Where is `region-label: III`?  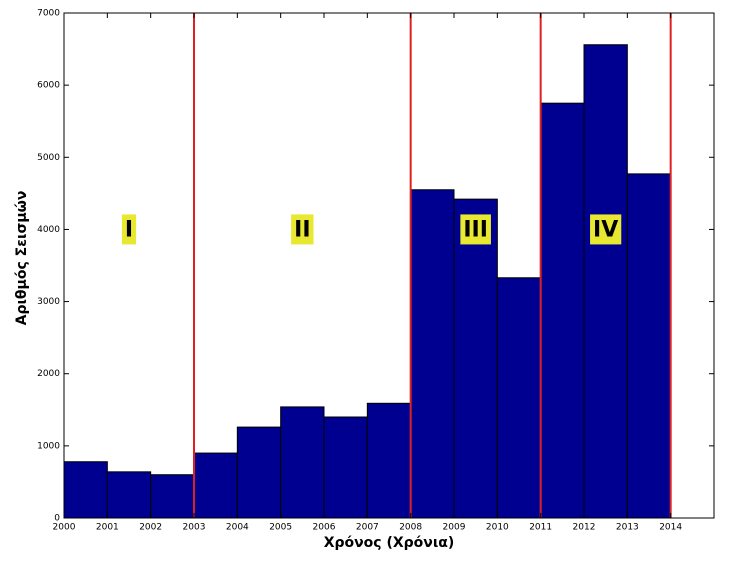
region-label: III is located at coordinates (475, 229).